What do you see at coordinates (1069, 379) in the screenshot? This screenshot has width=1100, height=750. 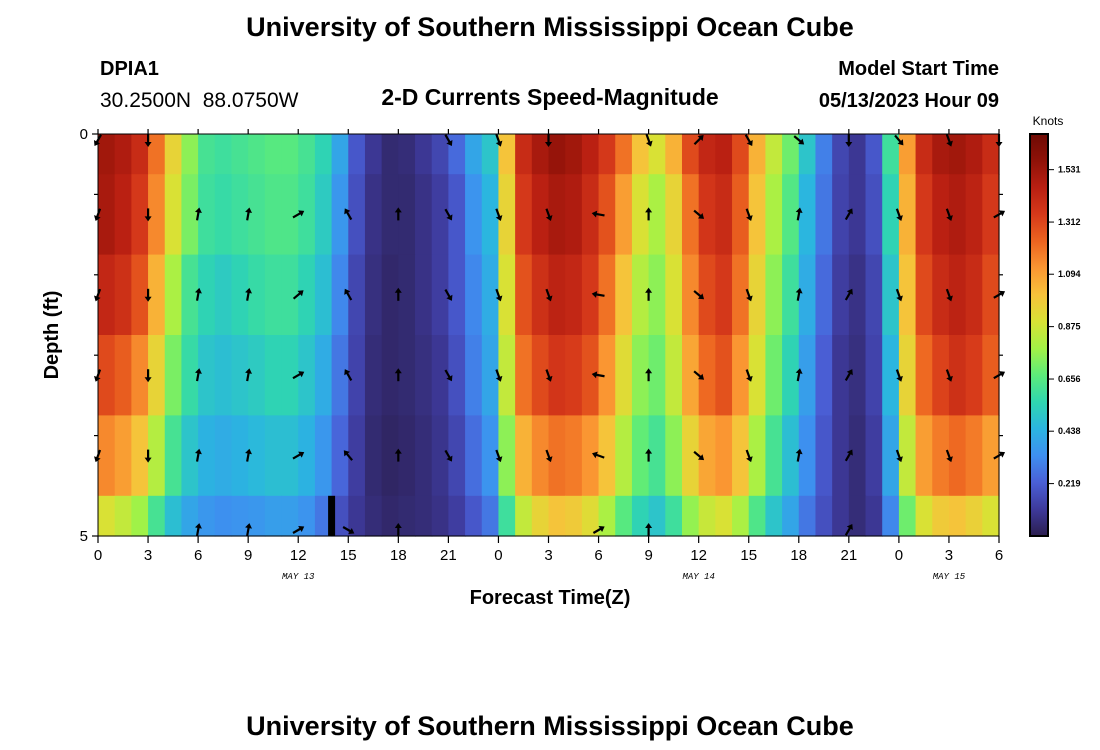 I see `colorbar-tick-label: 0.656` at bounding box center [1069, 379].